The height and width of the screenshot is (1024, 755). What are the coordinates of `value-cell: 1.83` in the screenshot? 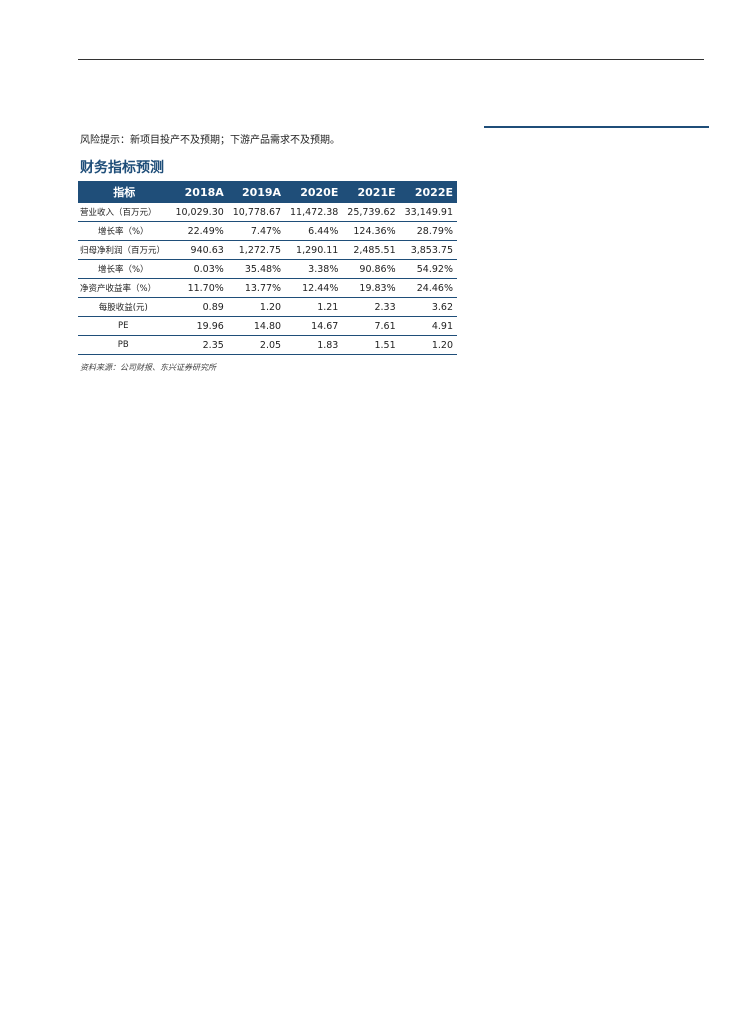 It's located at (314, 345).